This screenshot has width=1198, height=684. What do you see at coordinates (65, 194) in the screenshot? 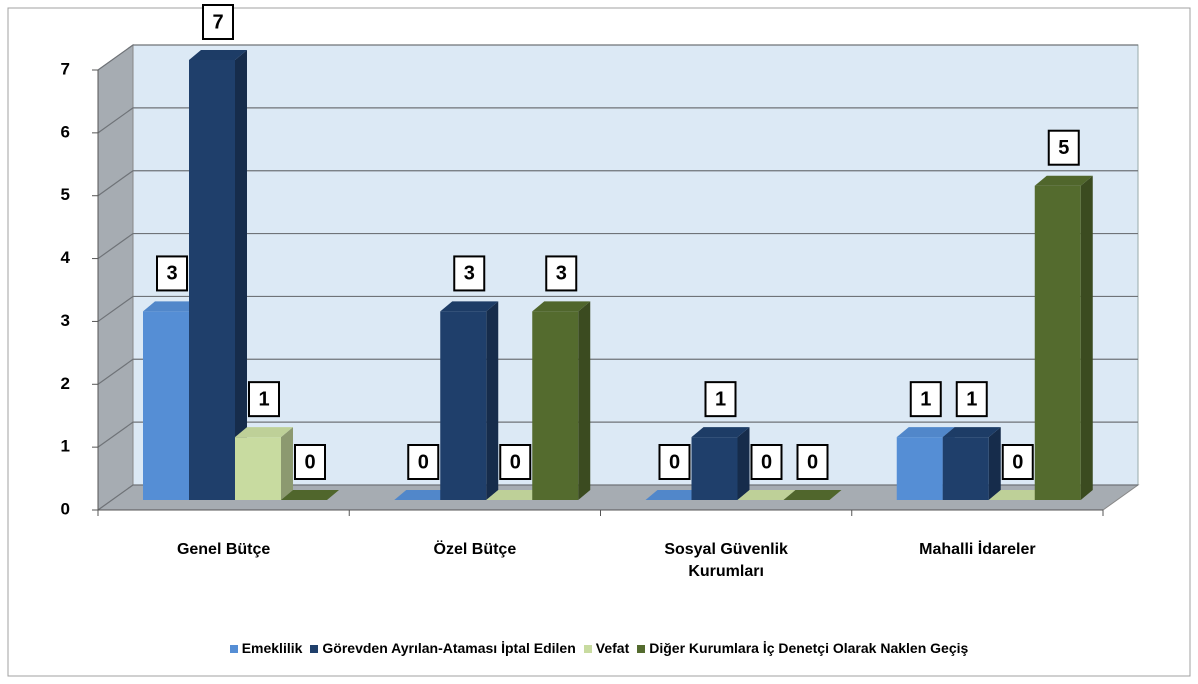
I see `y-tick-label: 5` at bounding box center [65, 194].